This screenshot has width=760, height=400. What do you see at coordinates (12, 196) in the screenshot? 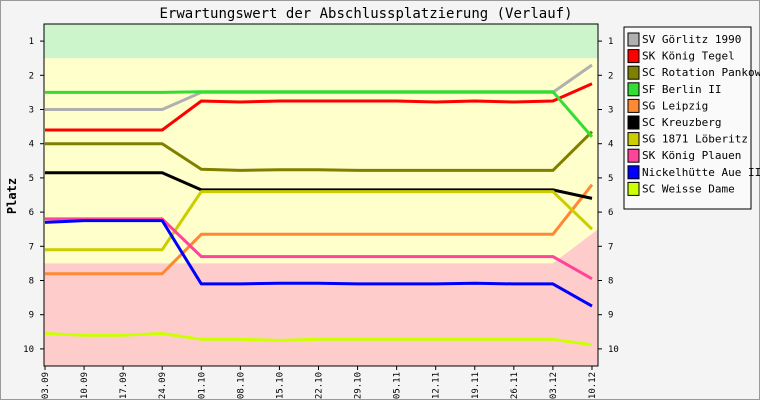
I see `y-axis-label: Platz` at bounding box center [12, 196].